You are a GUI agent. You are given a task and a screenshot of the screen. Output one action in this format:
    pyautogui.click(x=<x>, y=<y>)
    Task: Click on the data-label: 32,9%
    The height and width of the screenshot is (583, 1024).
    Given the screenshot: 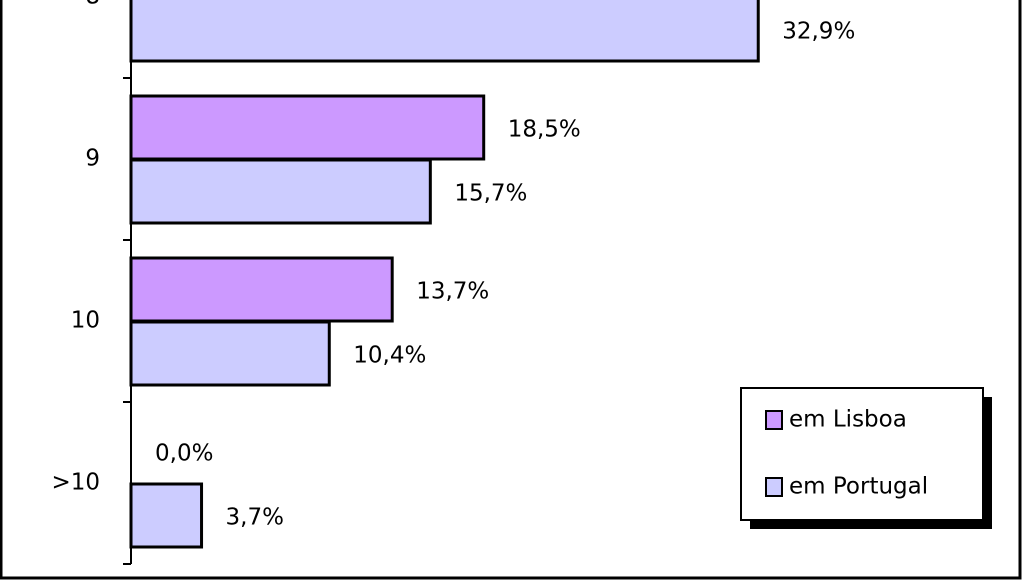 What is the action you would take?
    pyautogui.click(x=818, y=32)
    